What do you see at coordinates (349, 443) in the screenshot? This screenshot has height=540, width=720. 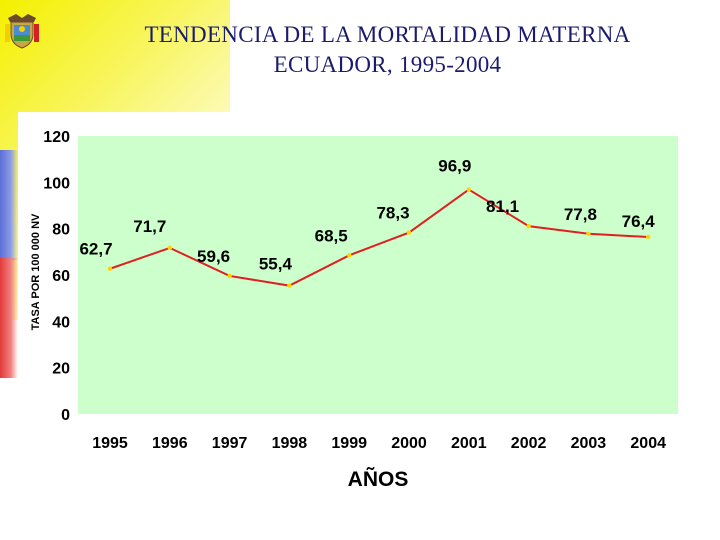 I see `x-tick-label: 1999` at bounding box center [349, 443].